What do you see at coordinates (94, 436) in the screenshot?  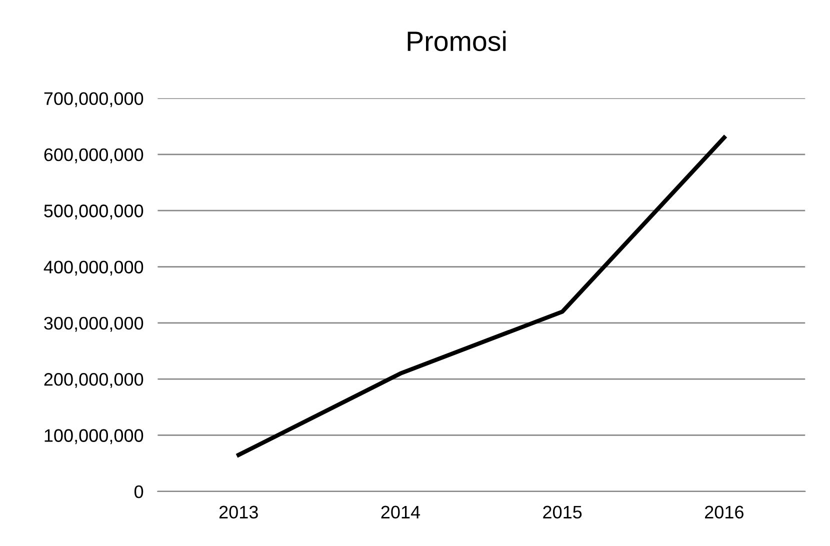 I see `y-tick-label: 100,000,000` at bounding box center [94, 436].